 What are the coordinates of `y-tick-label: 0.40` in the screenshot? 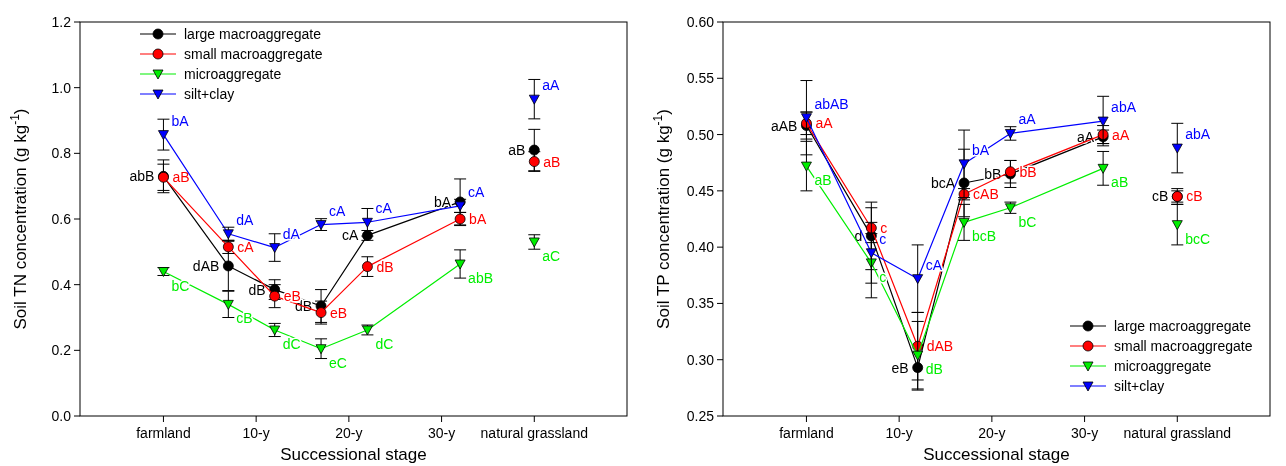 It's located at (700, 247).